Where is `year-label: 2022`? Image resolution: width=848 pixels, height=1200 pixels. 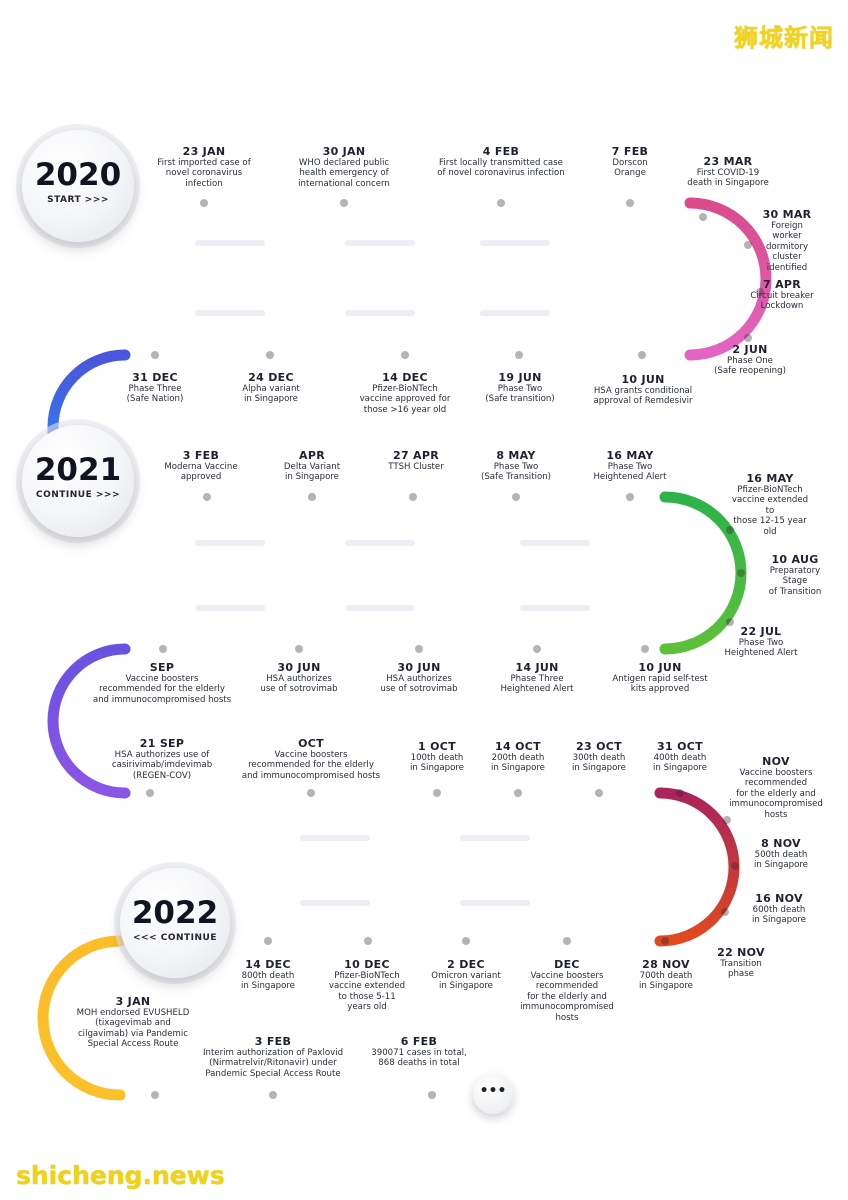 year-label: 2022 is located at coordinates (175, 913).